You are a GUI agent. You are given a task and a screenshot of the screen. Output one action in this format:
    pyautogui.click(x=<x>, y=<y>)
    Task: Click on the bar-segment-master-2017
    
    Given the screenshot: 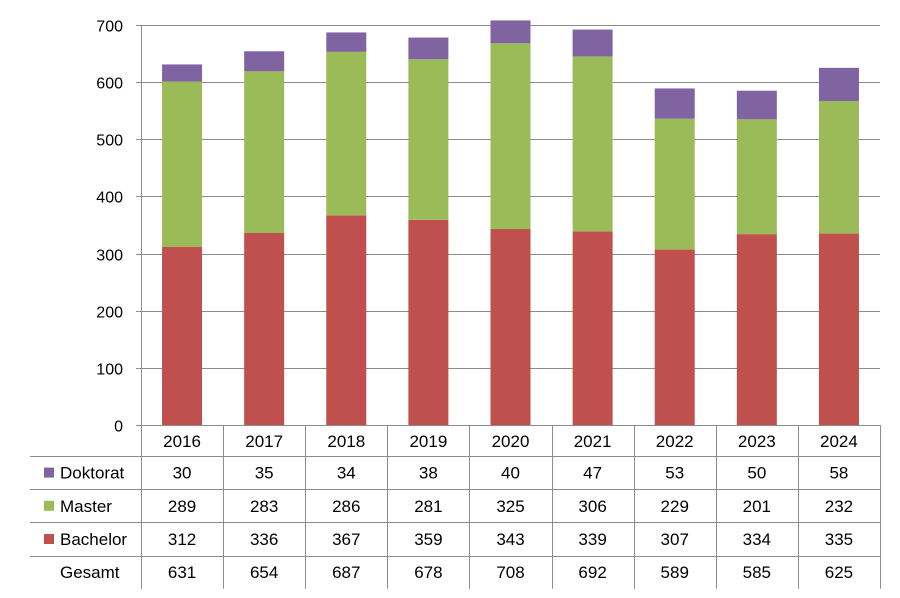 What is the action you would take?
    pyautogui.click(x=264, y=152)
    